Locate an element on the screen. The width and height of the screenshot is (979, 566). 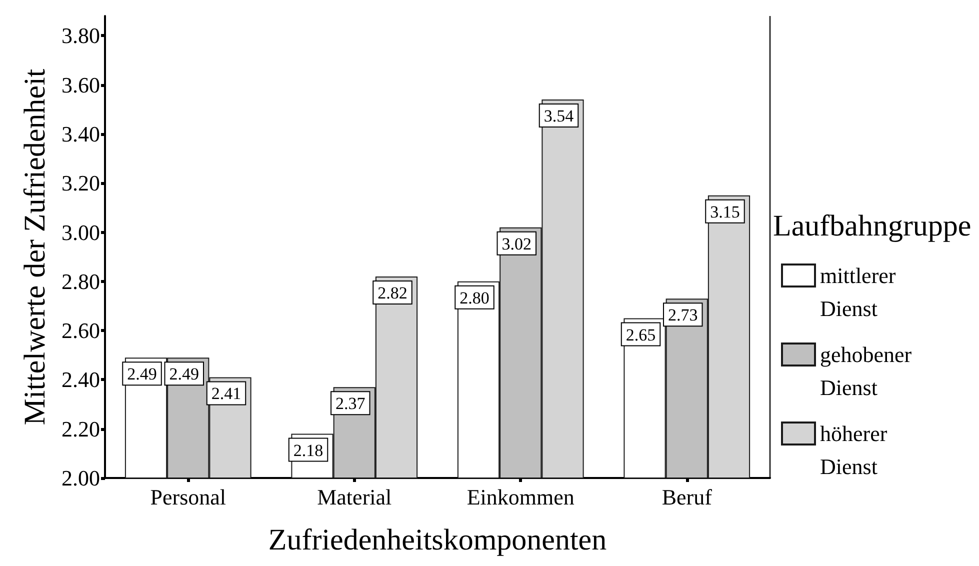
x-tick-label: Personal is located at coordinates (188, 497).